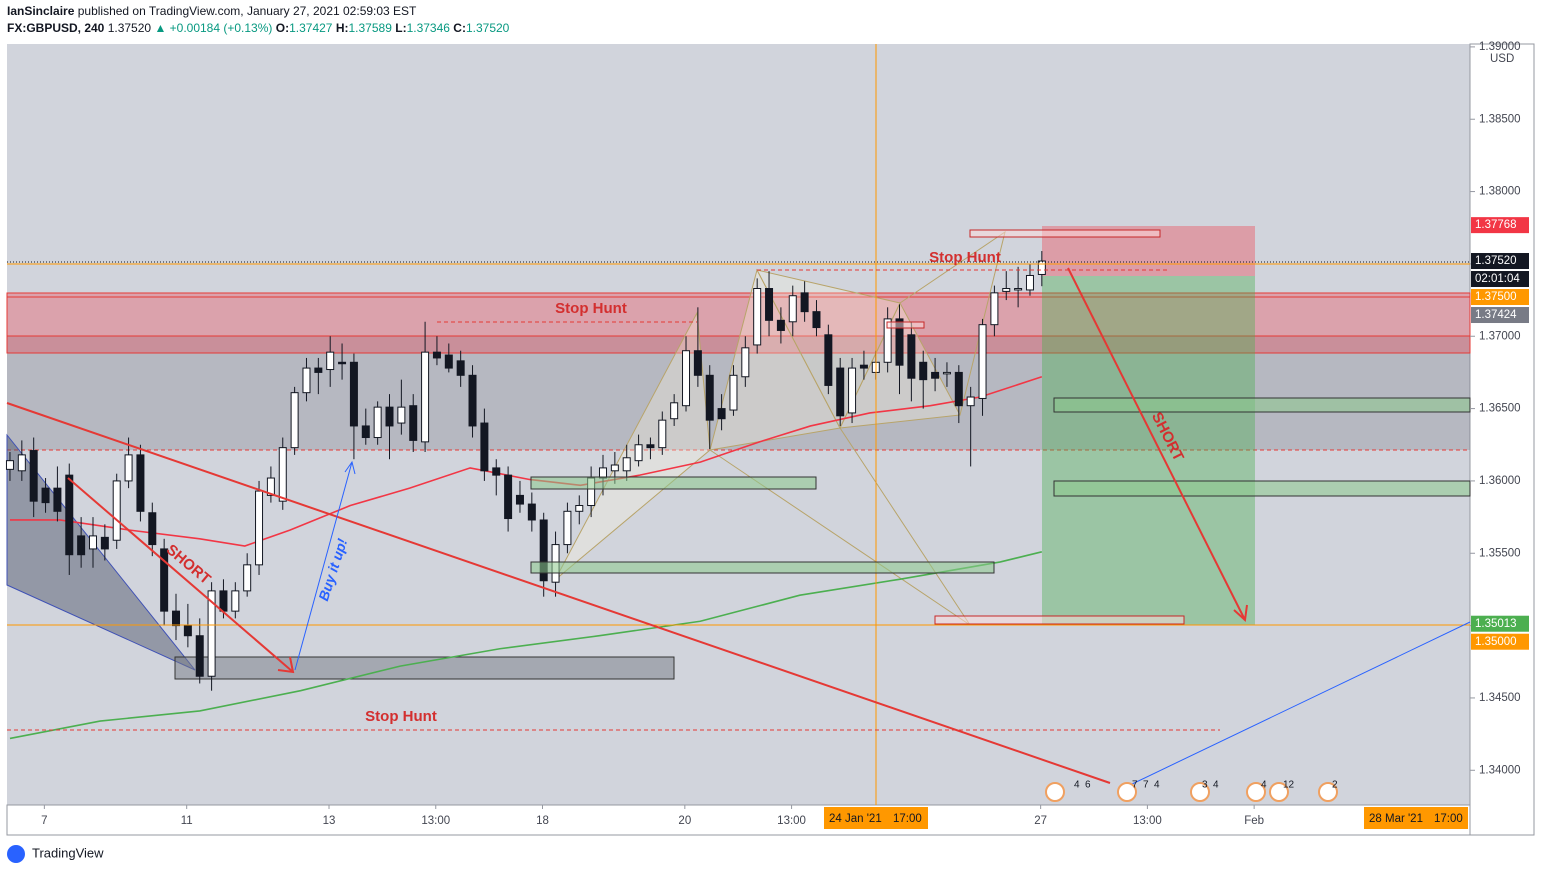  I want to click on ohlc-key: L:, so click(400, 28).